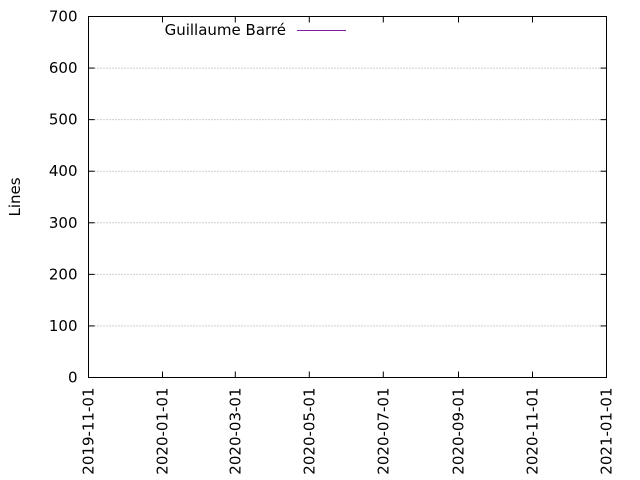 The height and width of the screenshot is (480, 640). Describe the element at coordinates (163, 431) in the screenshot. I see `x-tick-label: 2020-01-01` at that location.